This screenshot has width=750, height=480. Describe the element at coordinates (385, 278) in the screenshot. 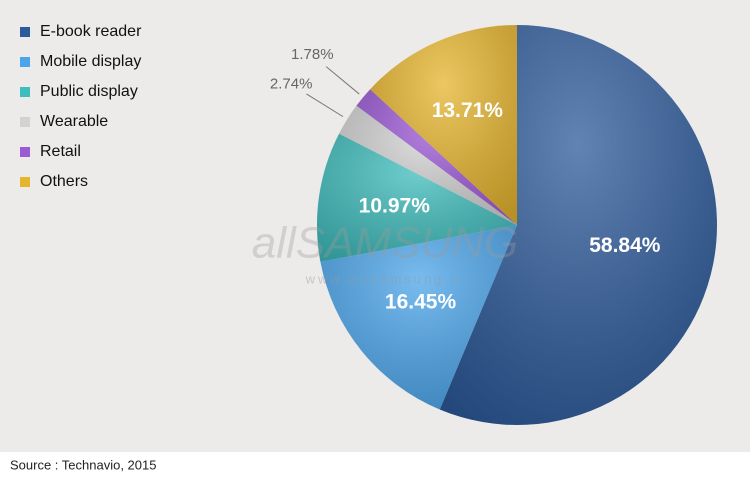

I see `watermark-url: www.allsamsung.ir` at that location.